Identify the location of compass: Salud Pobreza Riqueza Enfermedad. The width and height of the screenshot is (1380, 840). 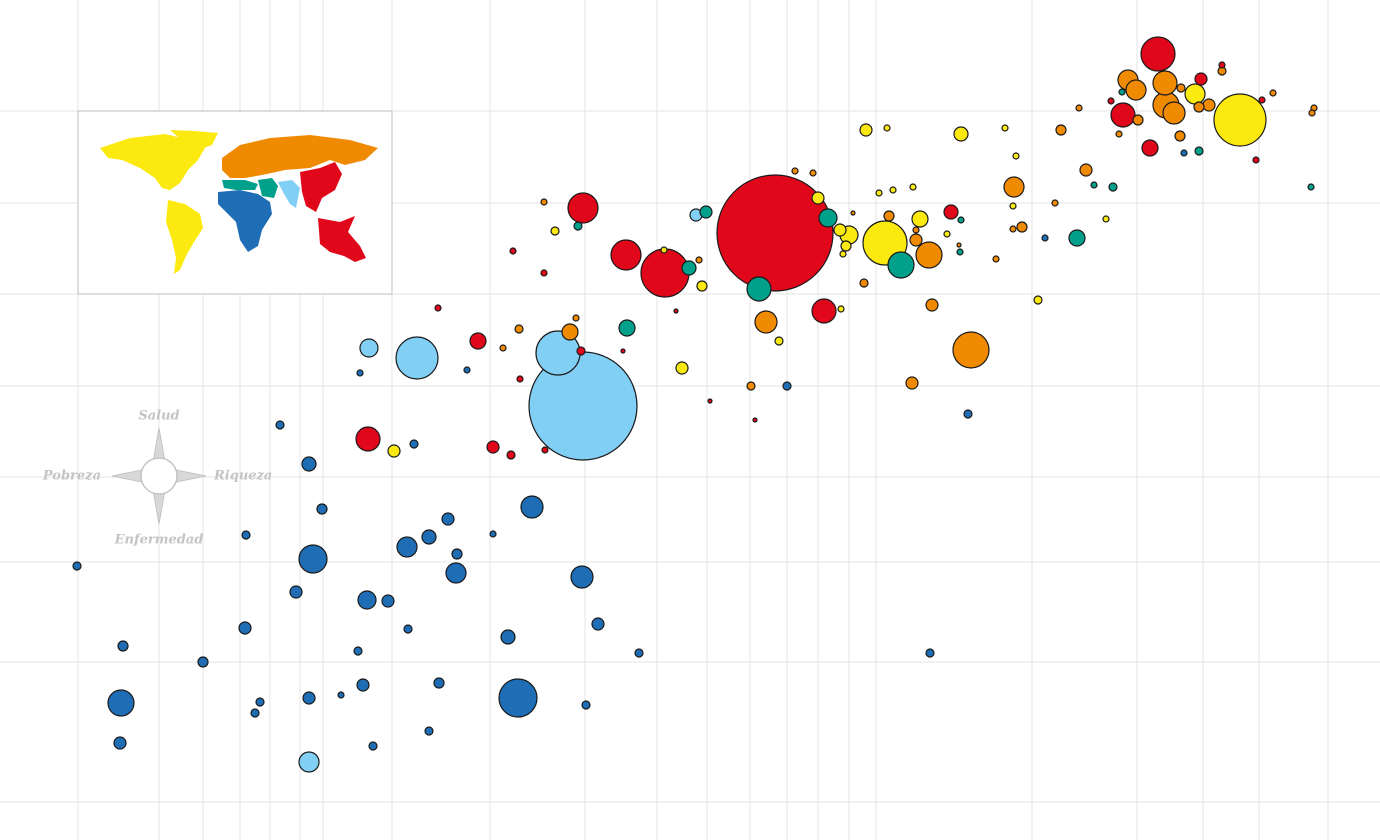
(157, 478).